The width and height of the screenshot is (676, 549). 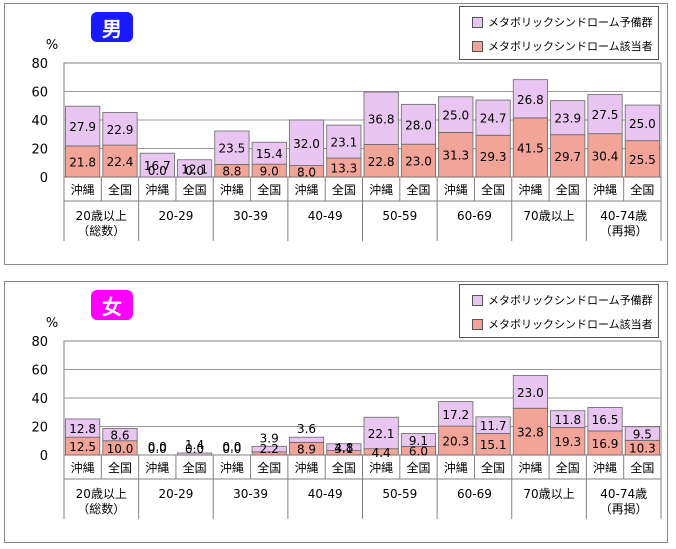 I want to click on data-label-preliminary: 3.6, so click(x=306, y=429).